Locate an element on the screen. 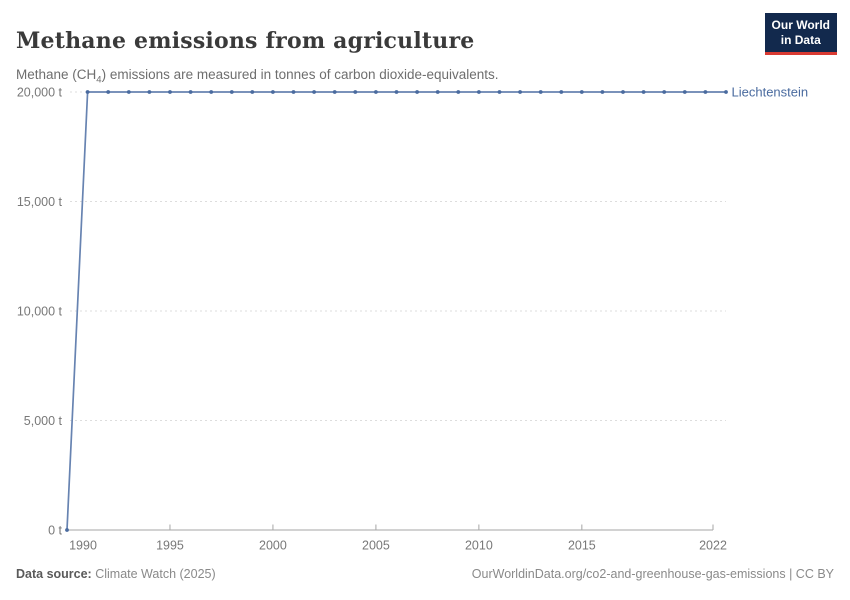 This screenshot has height=600, width=850. data-source: Data source: Climate Watch (2025) is located at coordinates (116, 574).